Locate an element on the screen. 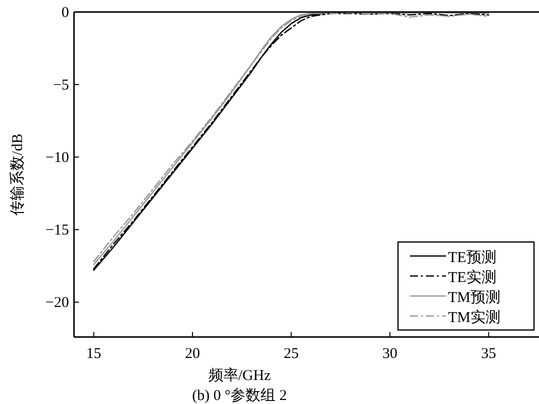 The image size is (539, 404). x-tick-label: 20 is located at coordinates (192, 354).